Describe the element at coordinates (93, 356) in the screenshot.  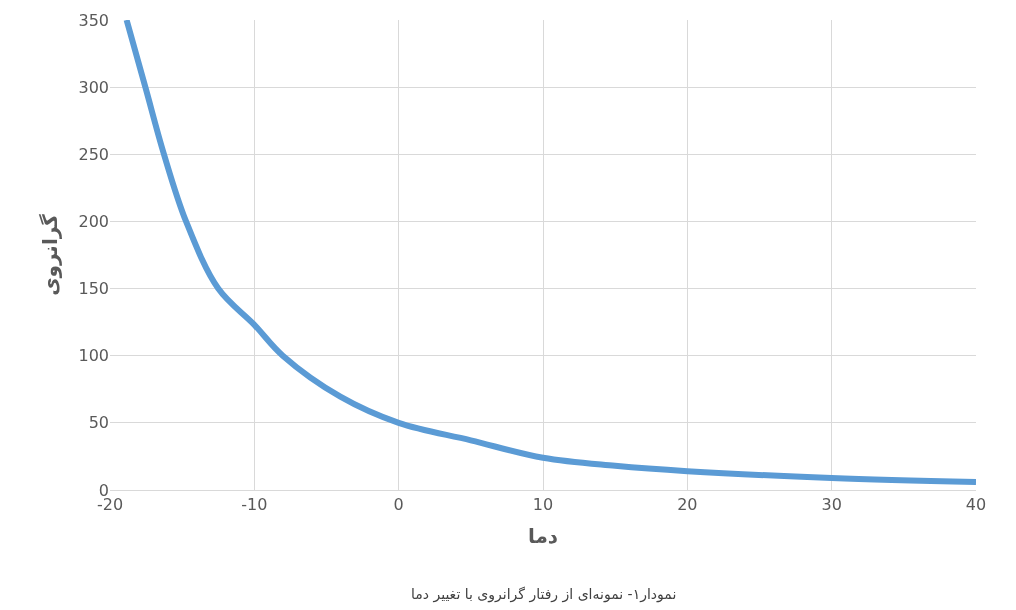
I see `y-tick-label: 100` at that location.